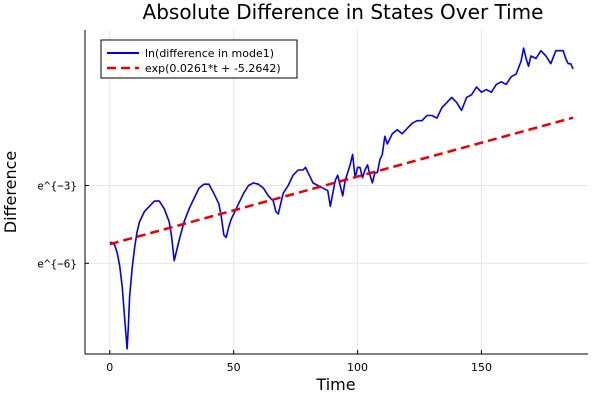 Image resolution: width=600 pixels, height=400 pixels. I want to click on x-tick-label: 100, so click(357, 367).